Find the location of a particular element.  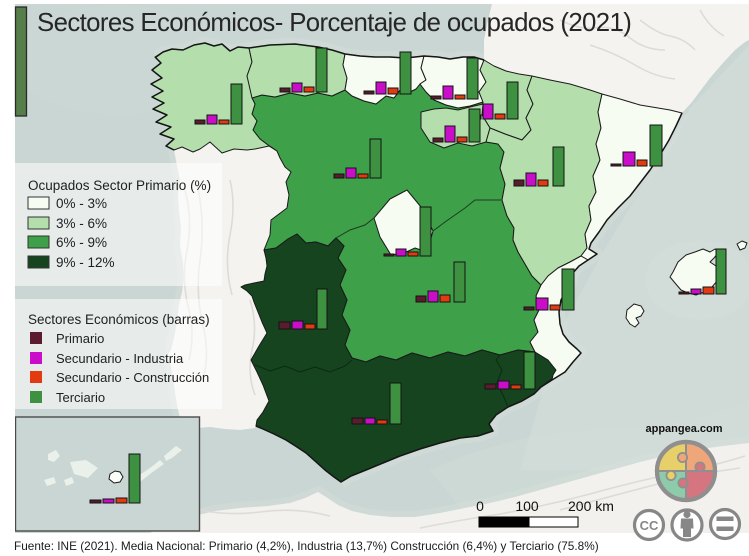

svg-text: 0 is located at coordinates (480, 506).